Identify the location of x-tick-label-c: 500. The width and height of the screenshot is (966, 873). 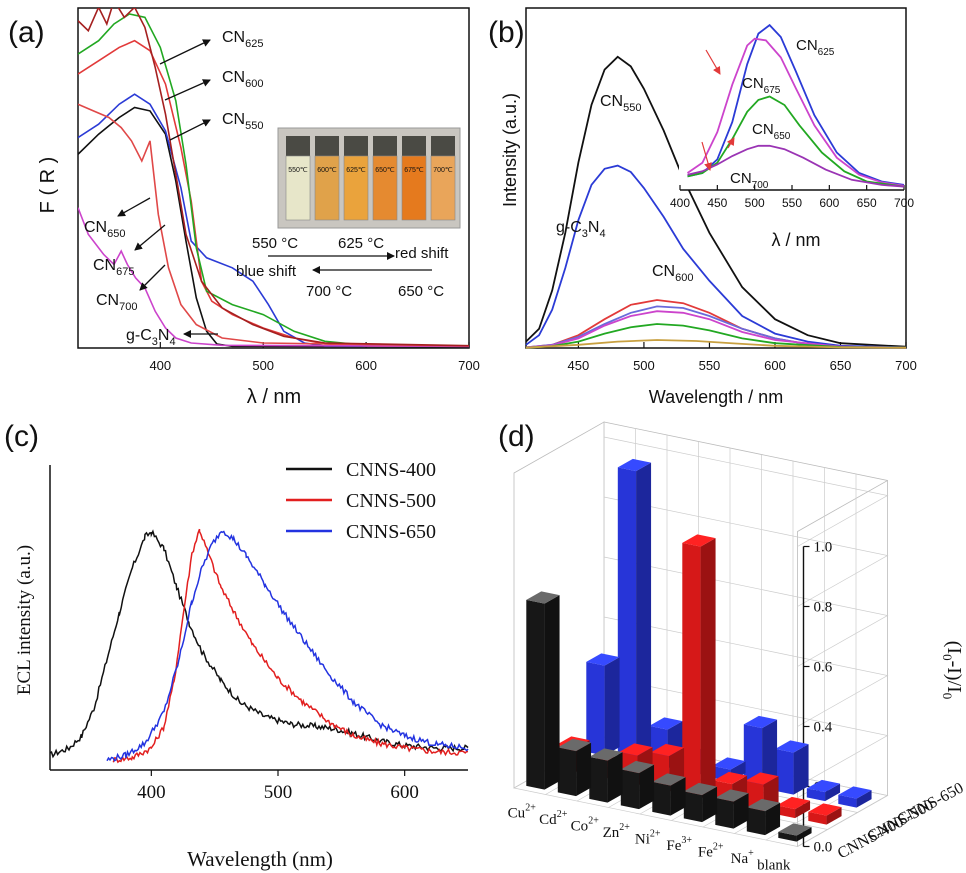
(278, 792).